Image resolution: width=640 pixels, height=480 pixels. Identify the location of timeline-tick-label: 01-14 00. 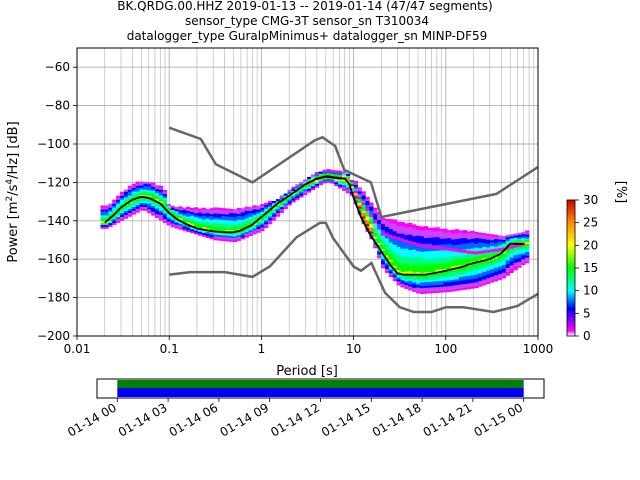
(92, 419).